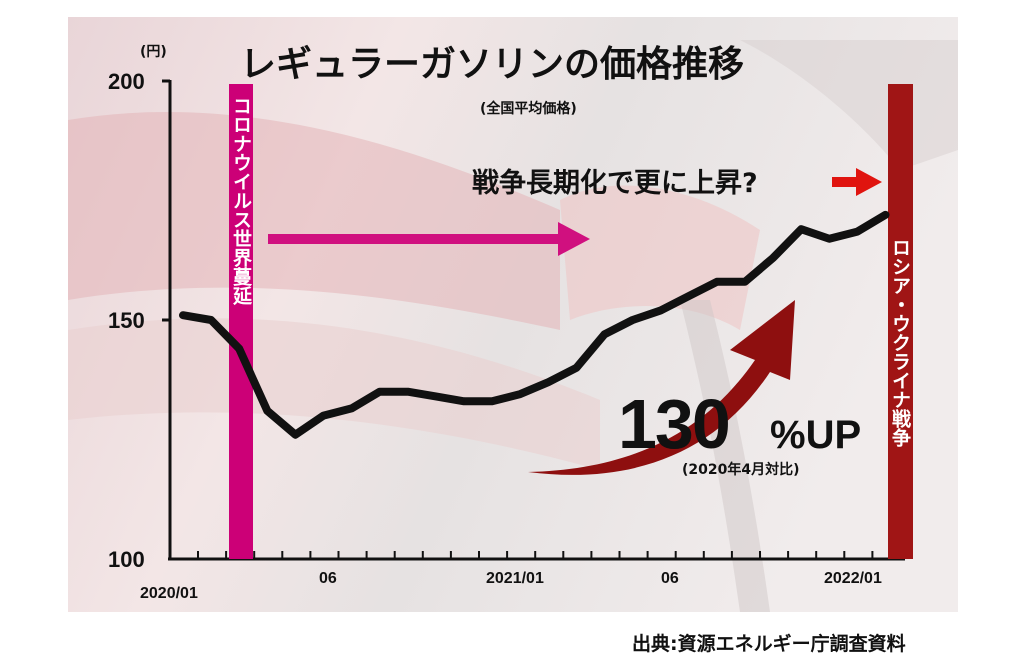 This screenshot has width=1024, height=671. What do you see at coordinates (515, 578) in the screenshot?
I see `x-tick-label-2021-01: 2021/01` at bounding box center [515, 578].